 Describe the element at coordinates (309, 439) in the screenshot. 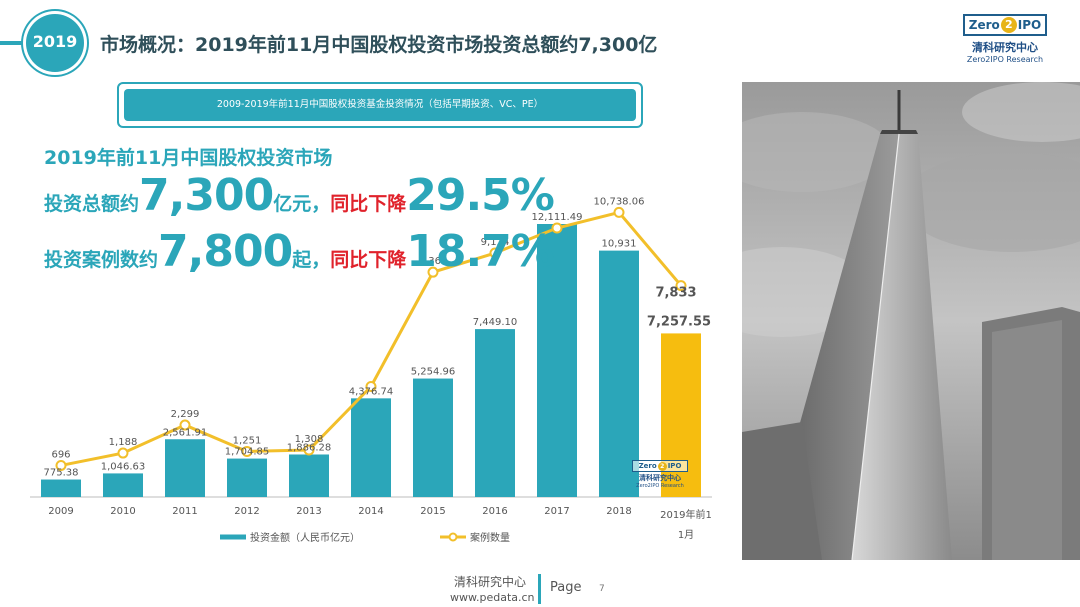

I see `case-label-2013: 1,308` at that location.